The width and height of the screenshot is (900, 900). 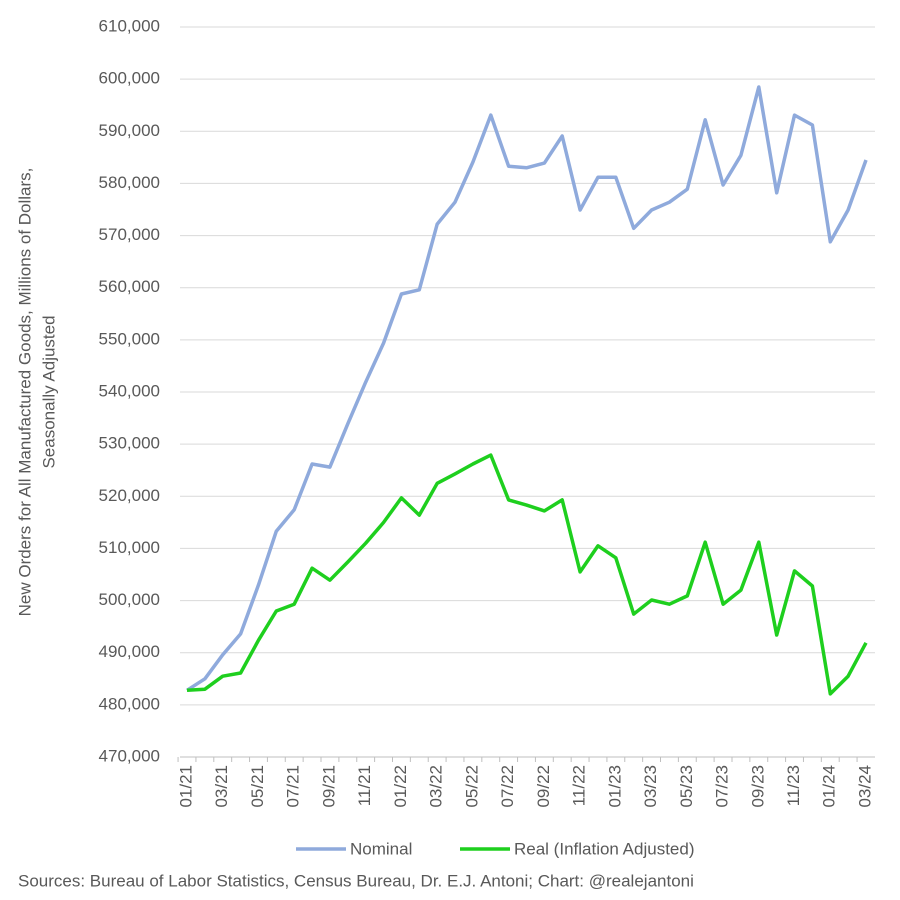 What do you see at coordinates (543, 786) in the screenshot?
I see `x-tick-label: 09/22` at bounding box center [543, 786].